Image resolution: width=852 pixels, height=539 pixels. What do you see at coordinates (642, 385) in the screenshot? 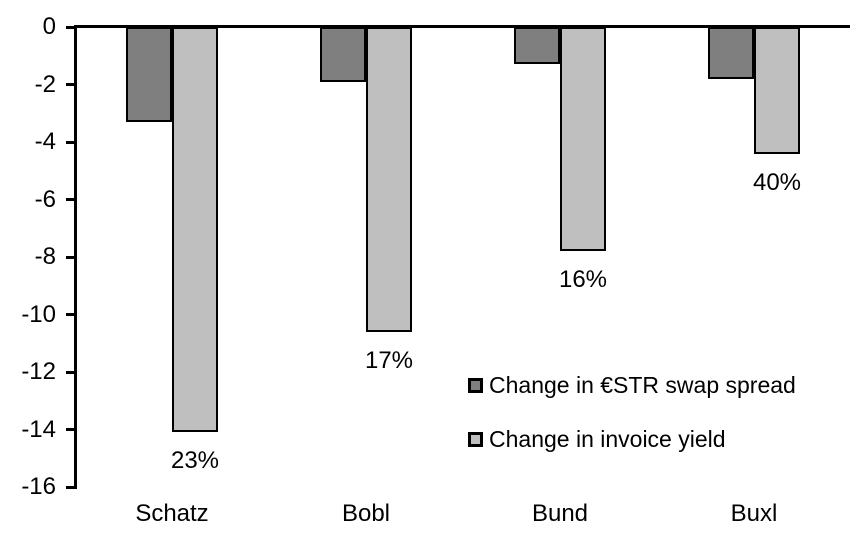
I see `legend-label: Change in €STR swap spread` at bounding box center [642, 385].